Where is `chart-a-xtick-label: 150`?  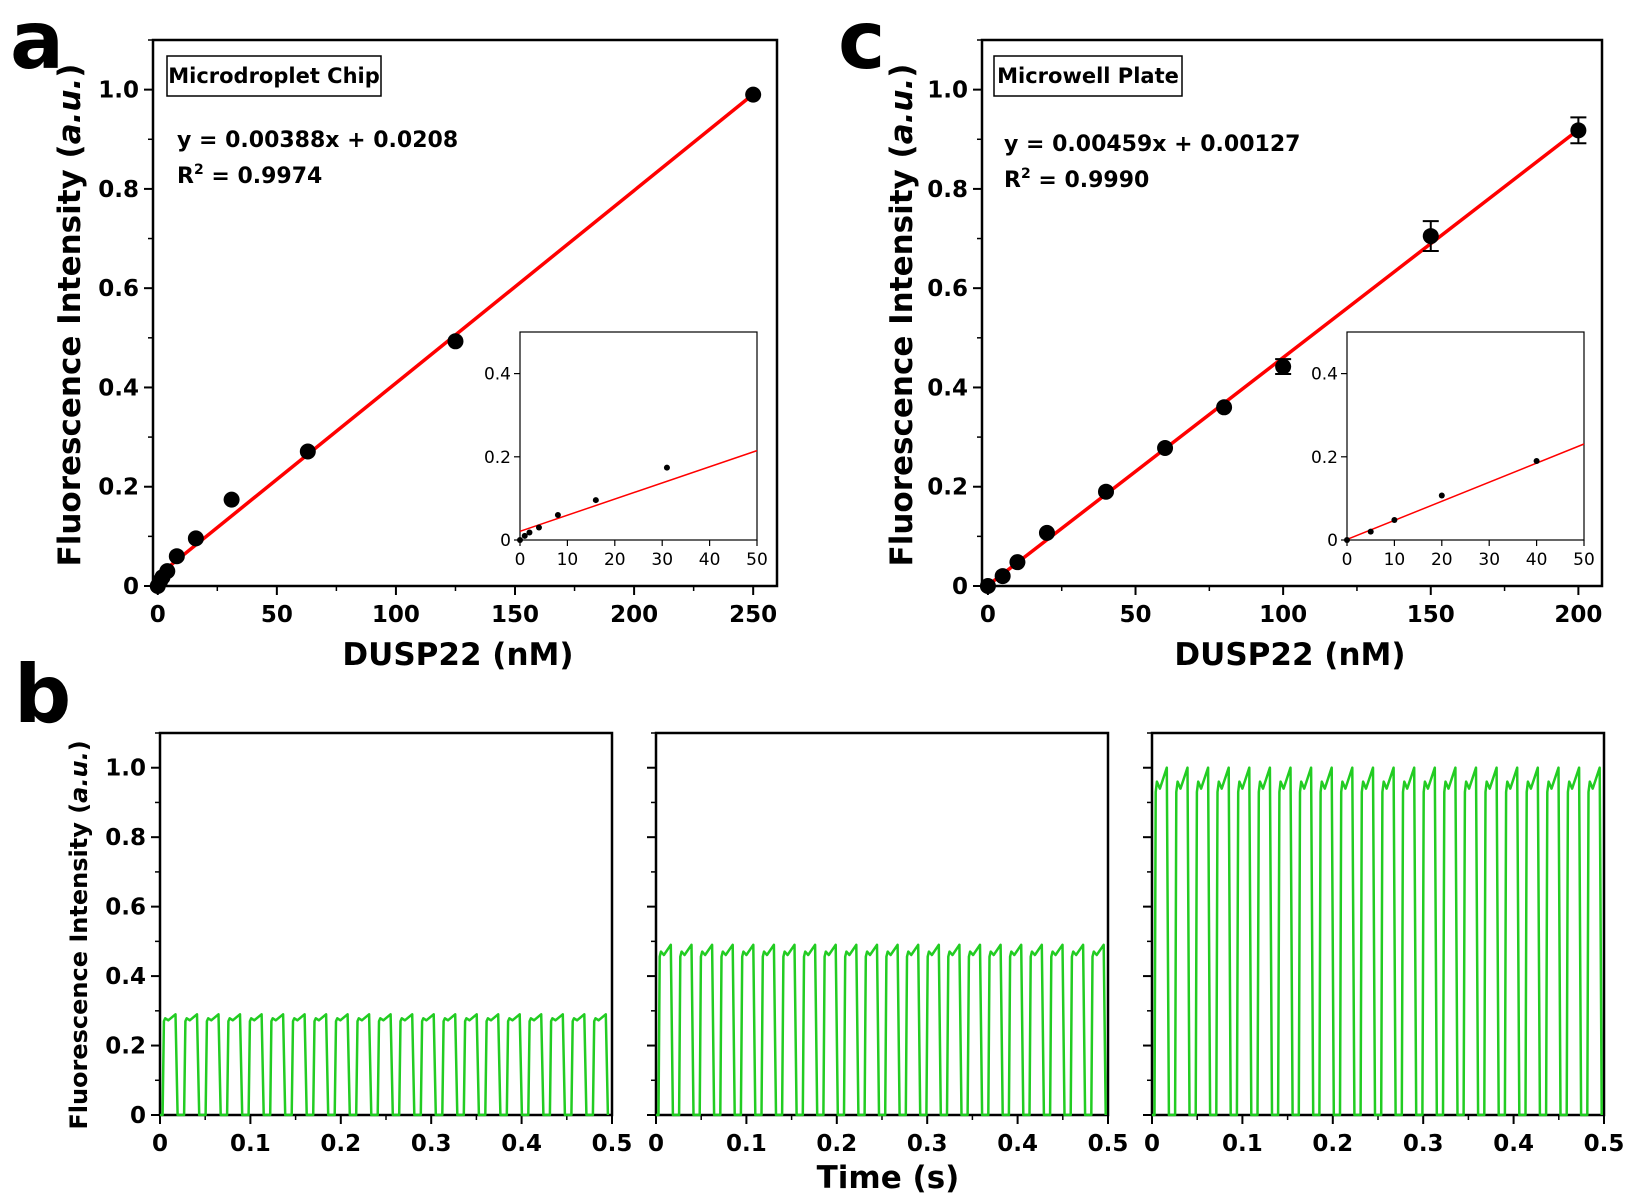
chart-a-xtick-label: 150 is located at coordinates (515, 615).